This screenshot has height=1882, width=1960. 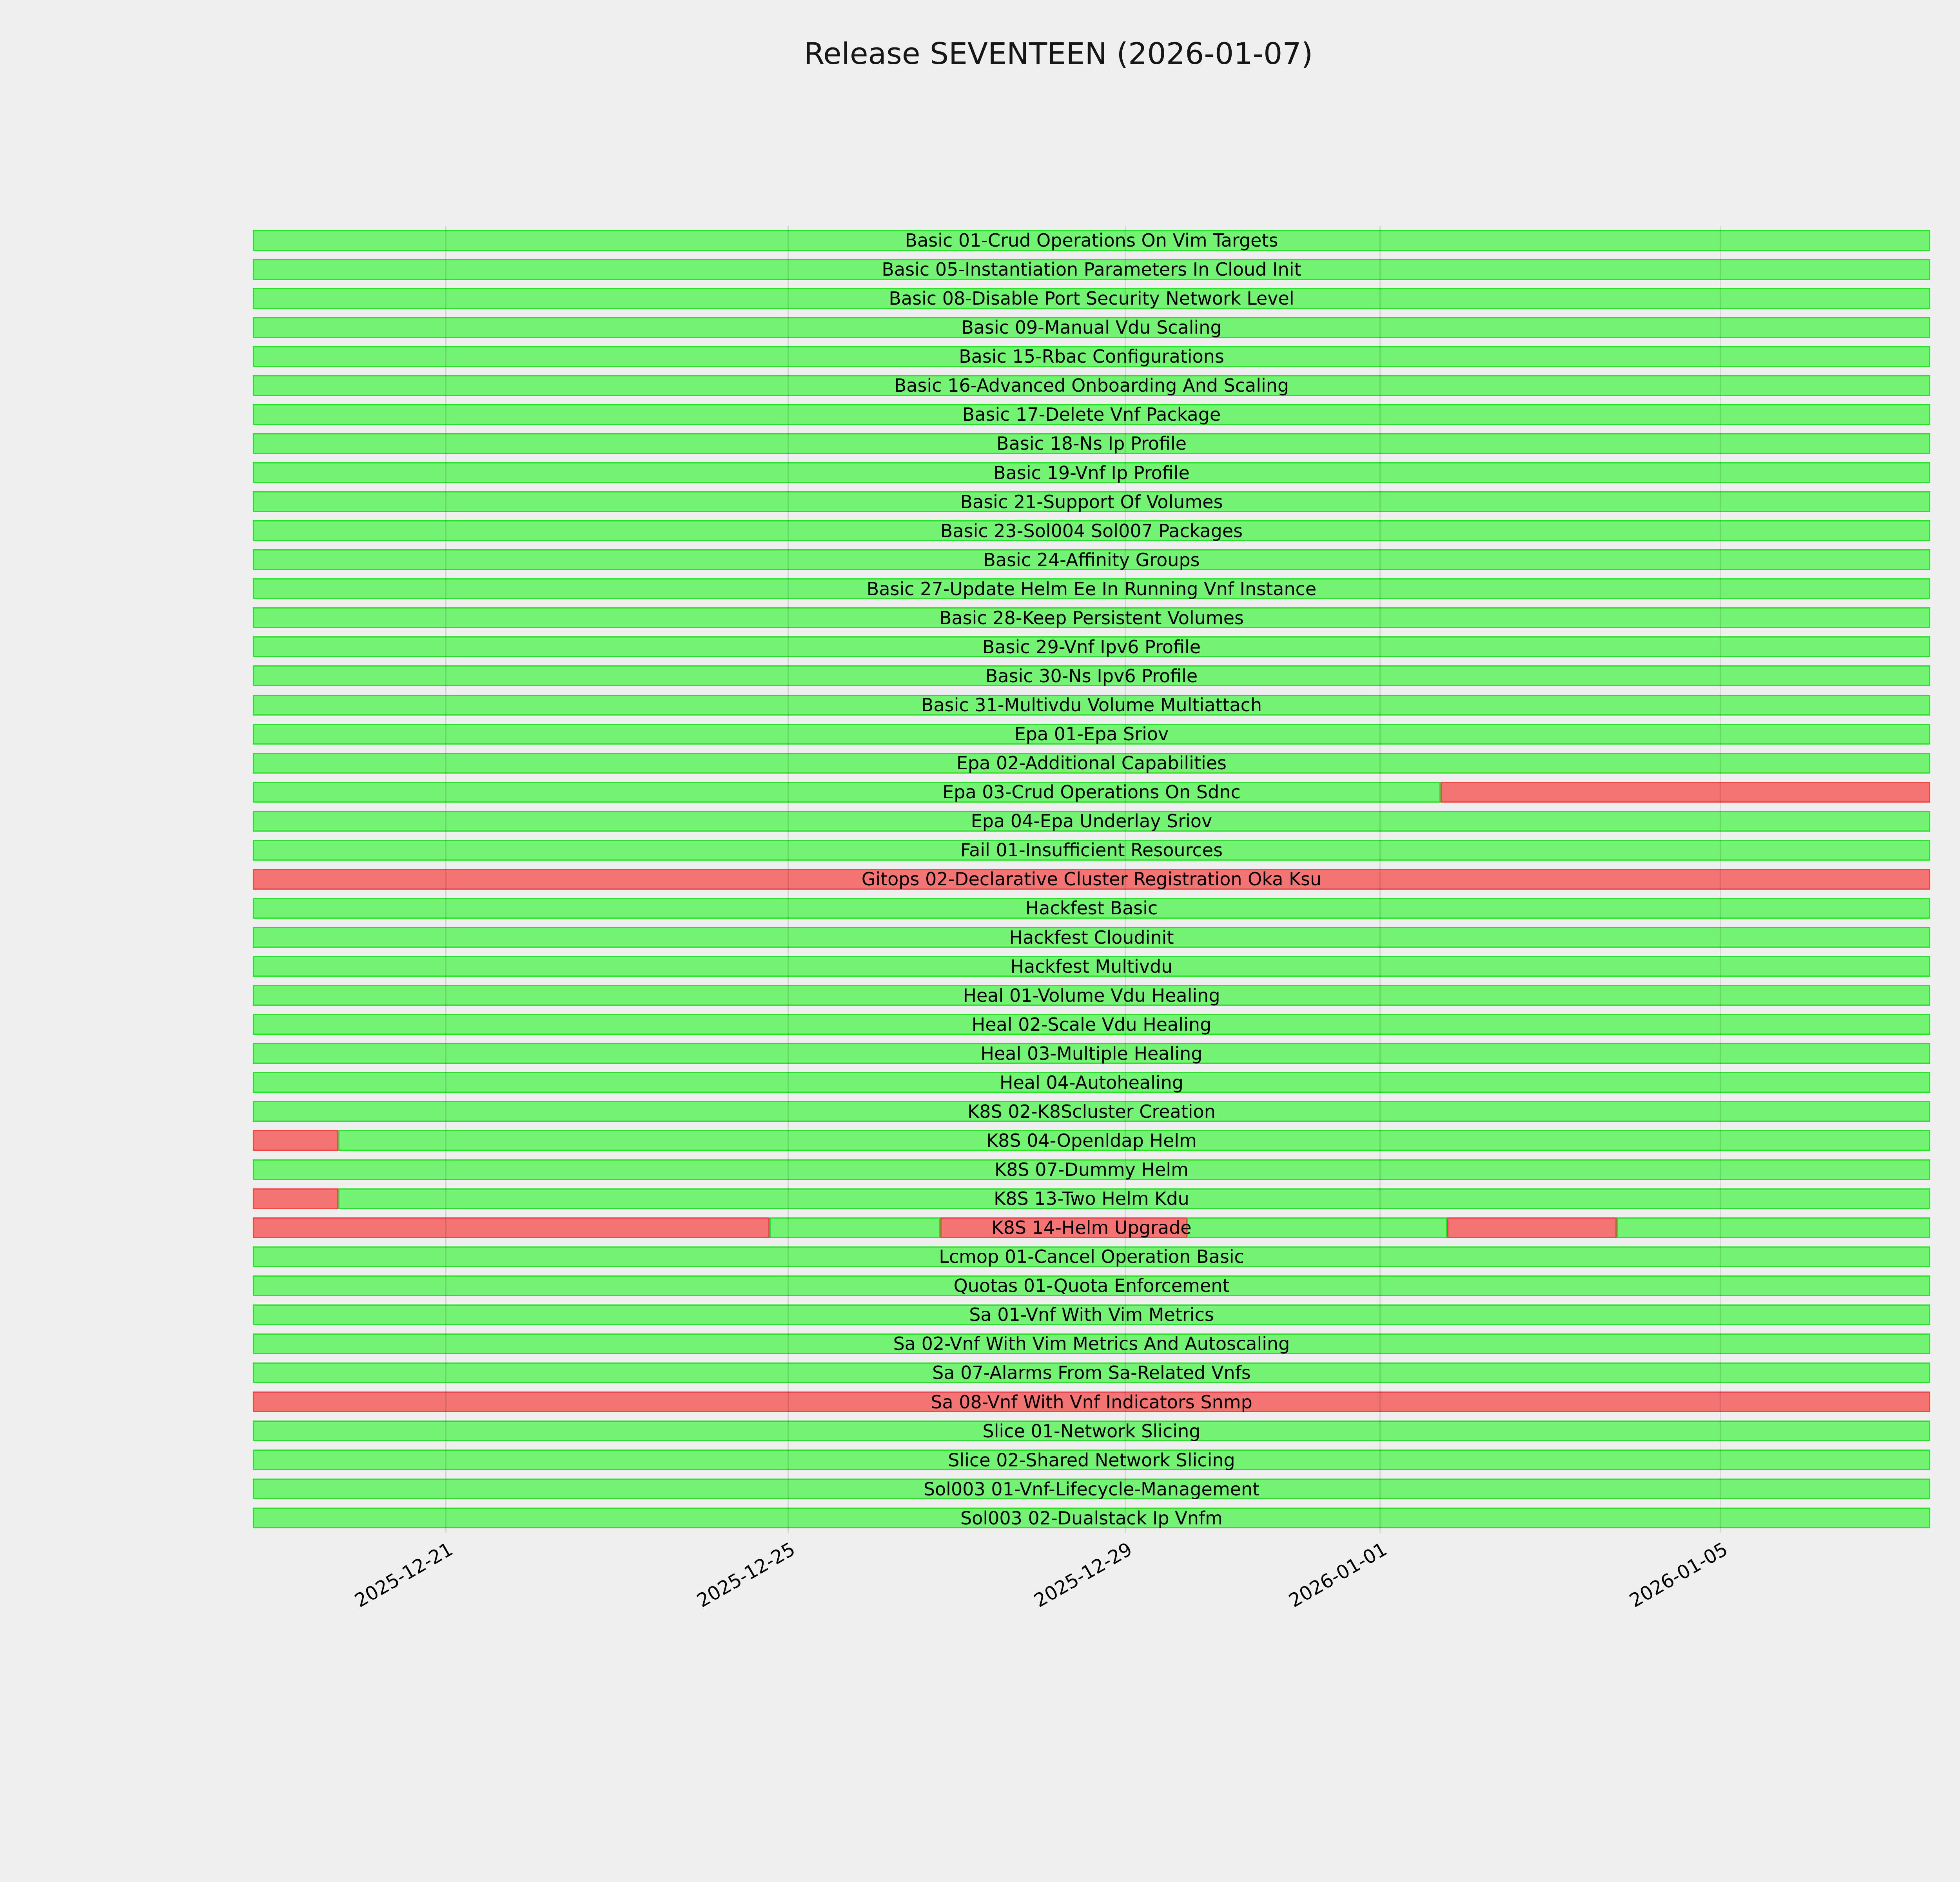 I want to click on test-name-label: K8S 07-Dummy Helm, so click(x=1092, y=1169).